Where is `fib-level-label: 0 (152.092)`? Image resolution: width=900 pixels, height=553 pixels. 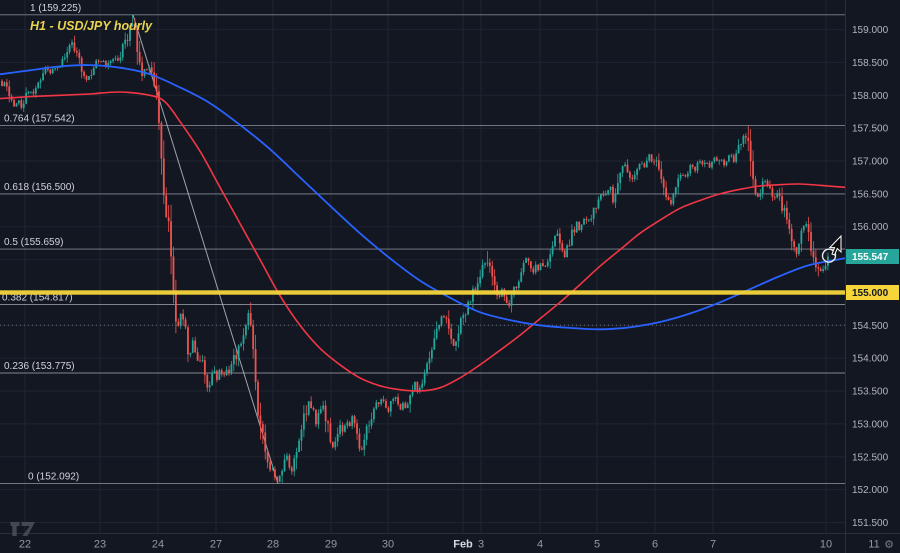
fib-level-label: 0 (152.092) is located at coordinates (53, 477).